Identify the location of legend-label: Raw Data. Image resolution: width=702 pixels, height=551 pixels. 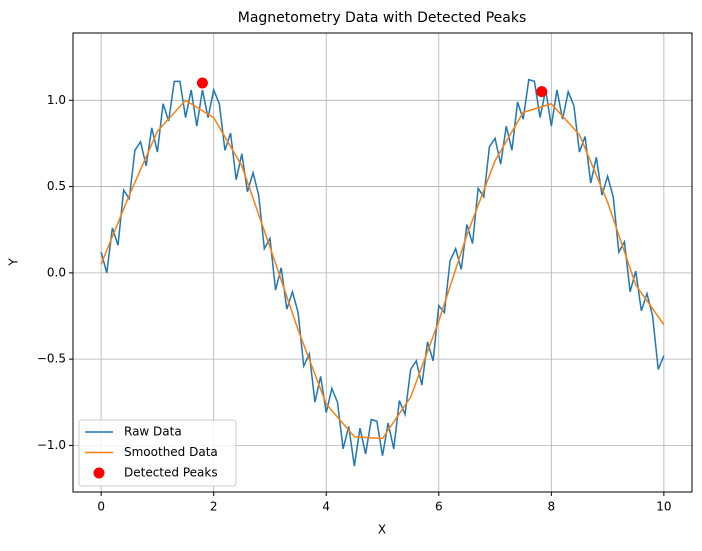
(153, 432).